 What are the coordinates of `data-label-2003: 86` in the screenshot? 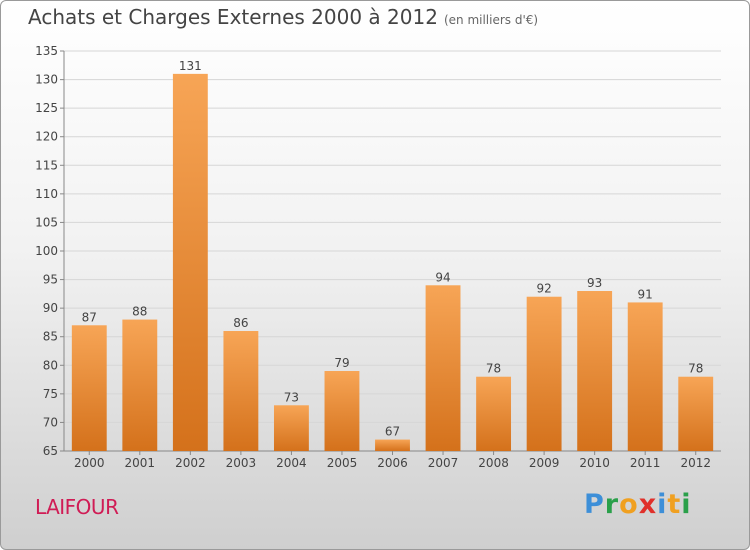 It's located at (240, 323).